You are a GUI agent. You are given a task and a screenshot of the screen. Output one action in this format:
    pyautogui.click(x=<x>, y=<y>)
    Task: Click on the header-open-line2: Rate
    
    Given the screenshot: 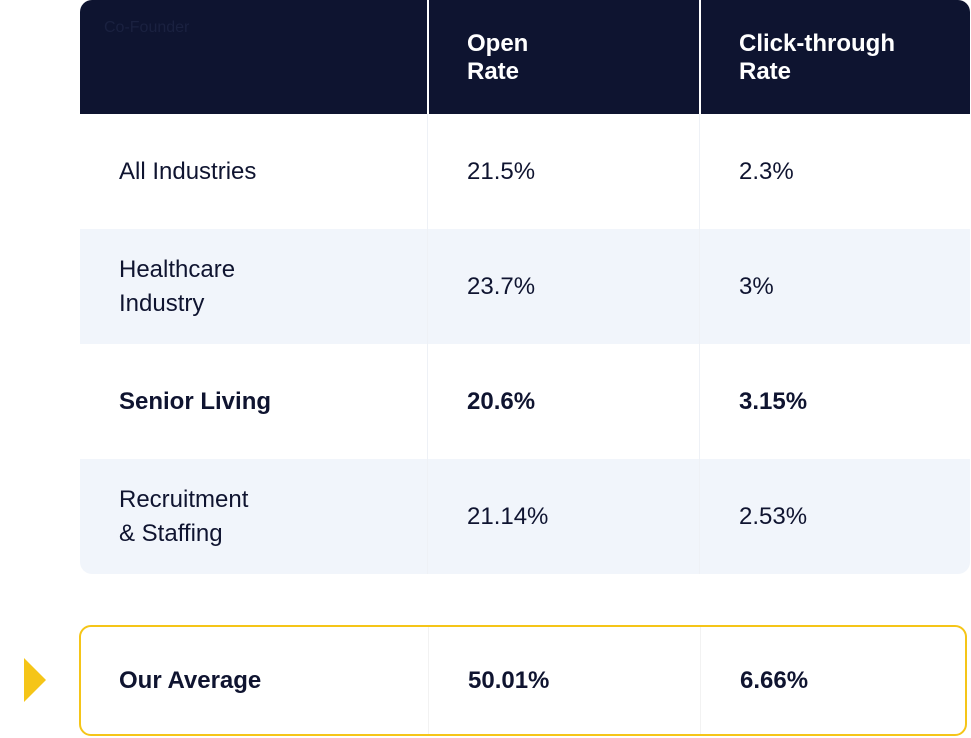 What is the action you would take?
    pyautogui.click(x=493, y=71)
    